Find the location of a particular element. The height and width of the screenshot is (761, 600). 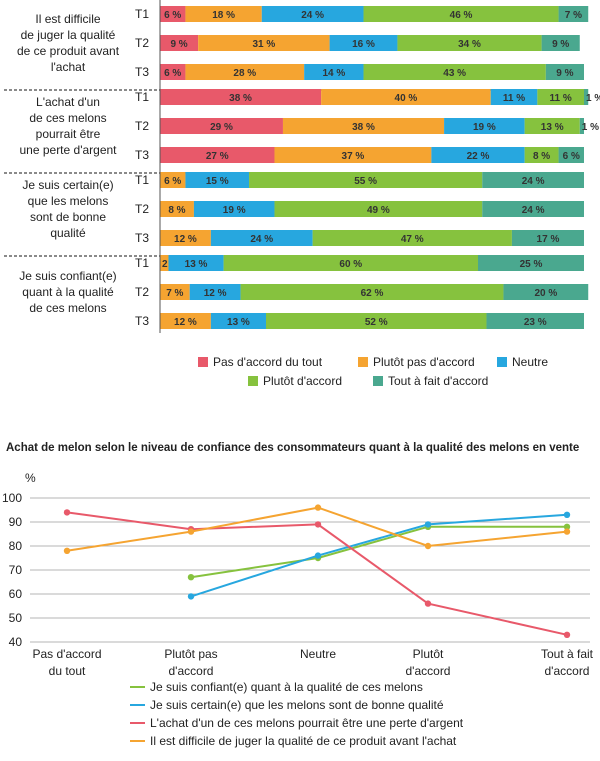

bar-value-label: 20 % is located at coordinates (545, 293).